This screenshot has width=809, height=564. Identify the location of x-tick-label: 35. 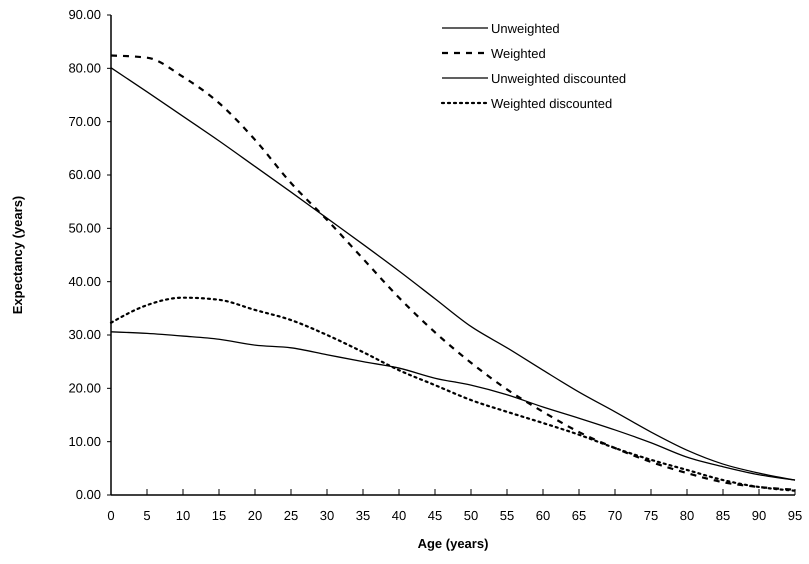
(363, 516).